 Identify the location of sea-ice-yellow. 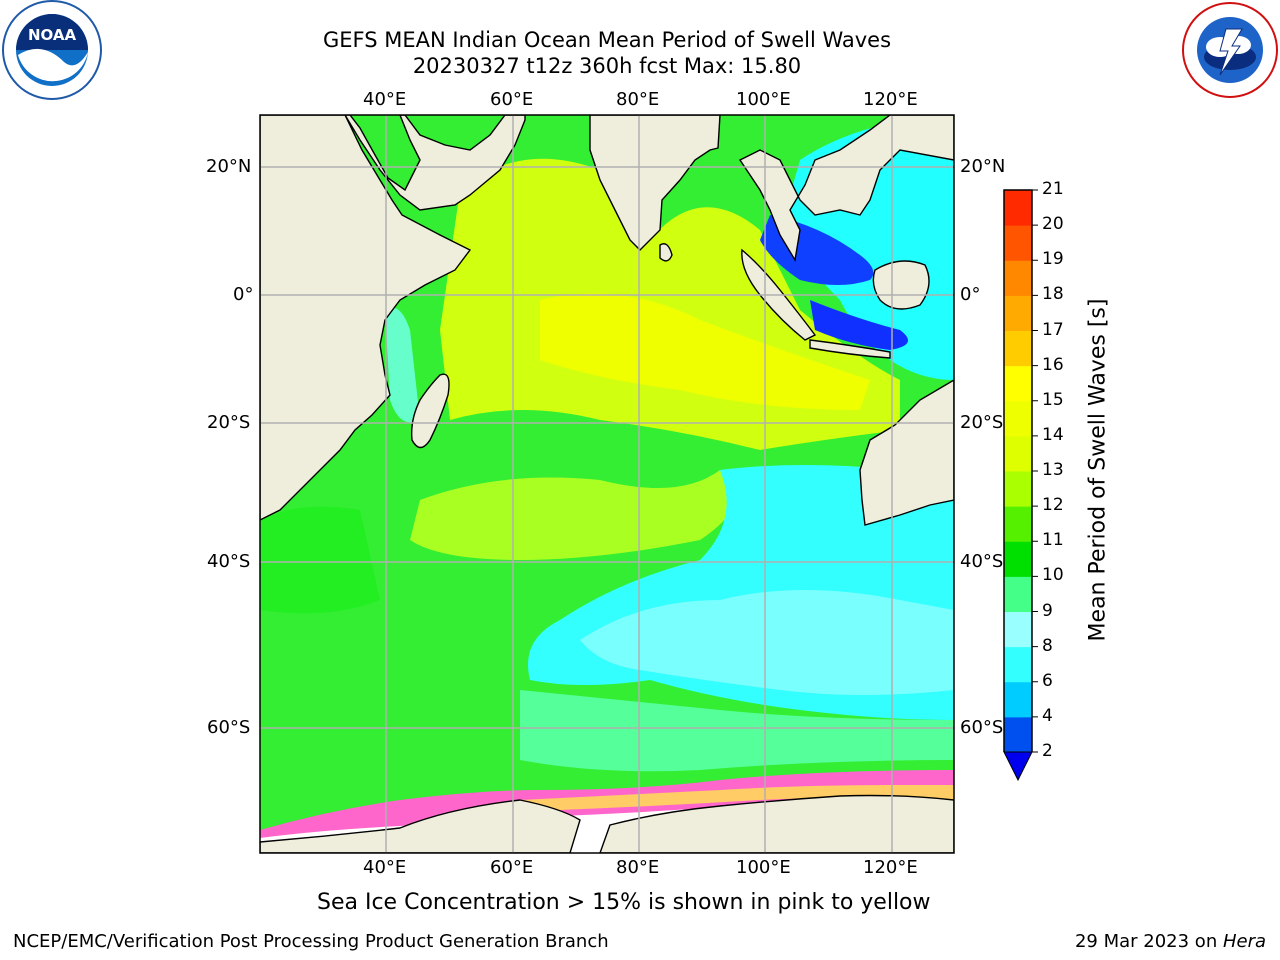
(737, 797).